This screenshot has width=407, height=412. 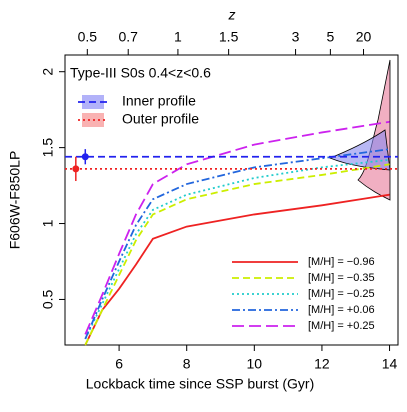 What do you see at coordinates (341, 310) in the screenshot?
I see `legend-label: [M/H] = +0.06` at bounding box center [341, 310].